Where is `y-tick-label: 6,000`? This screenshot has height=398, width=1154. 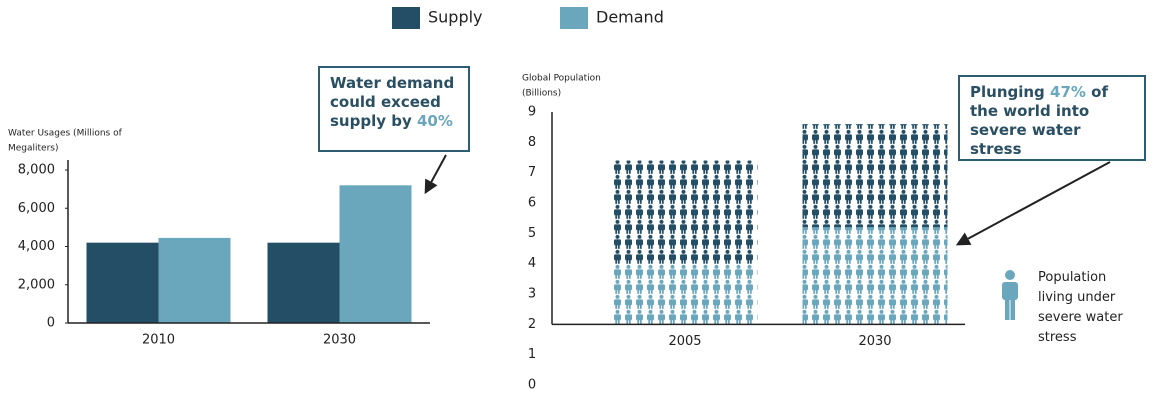
y-tick-label: 6,000 is located at coordinates (36, 208).